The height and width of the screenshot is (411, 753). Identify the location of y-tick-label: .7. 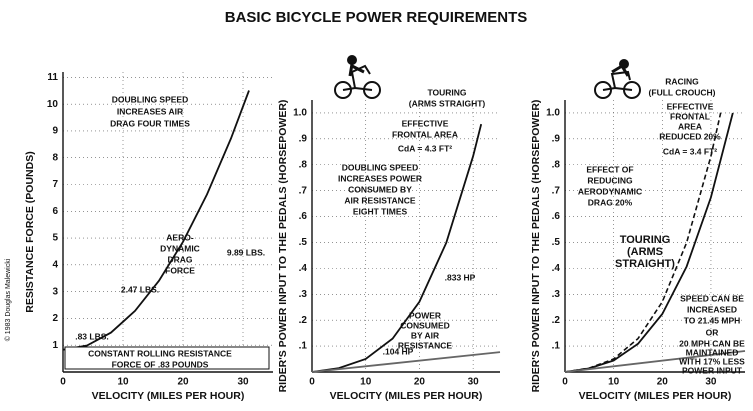
(303, 190).